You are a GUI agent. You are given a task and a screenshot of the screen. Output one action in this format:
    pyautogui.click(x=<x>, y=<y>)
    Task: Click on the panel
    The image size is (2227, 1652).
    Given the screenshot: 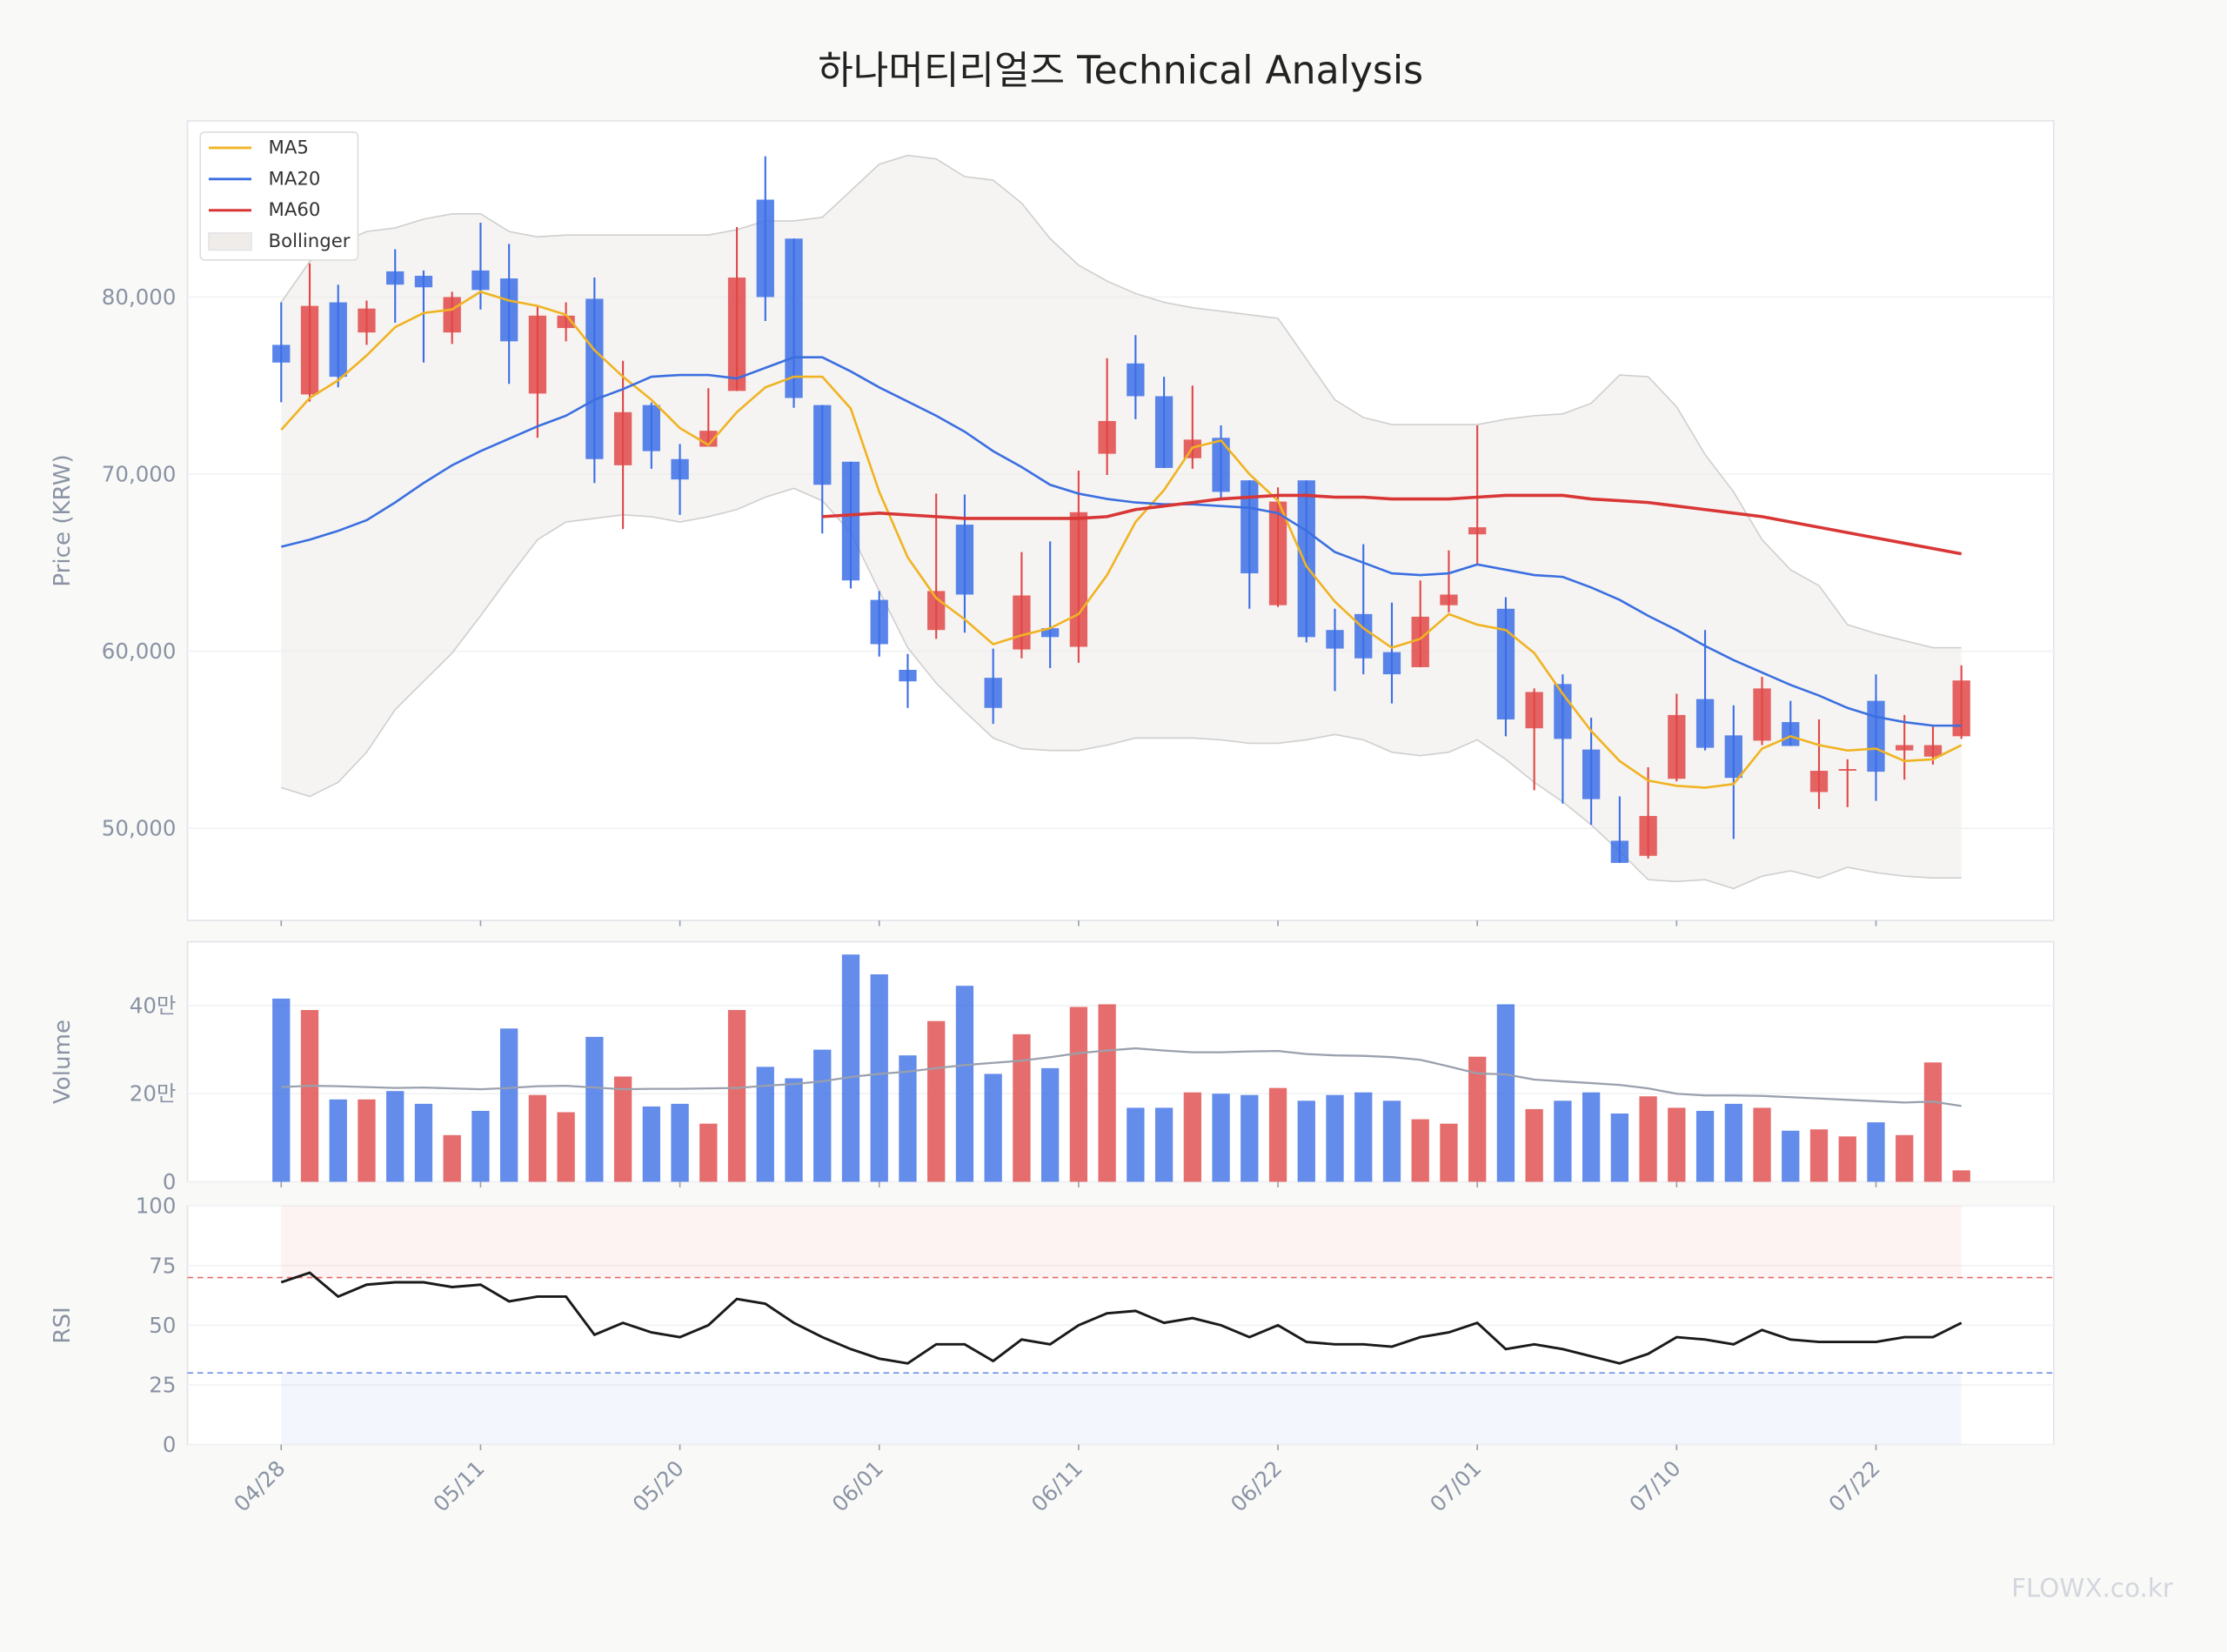 What is the action you would take?
    pyautogui.click(x=1121, y=1061)
    